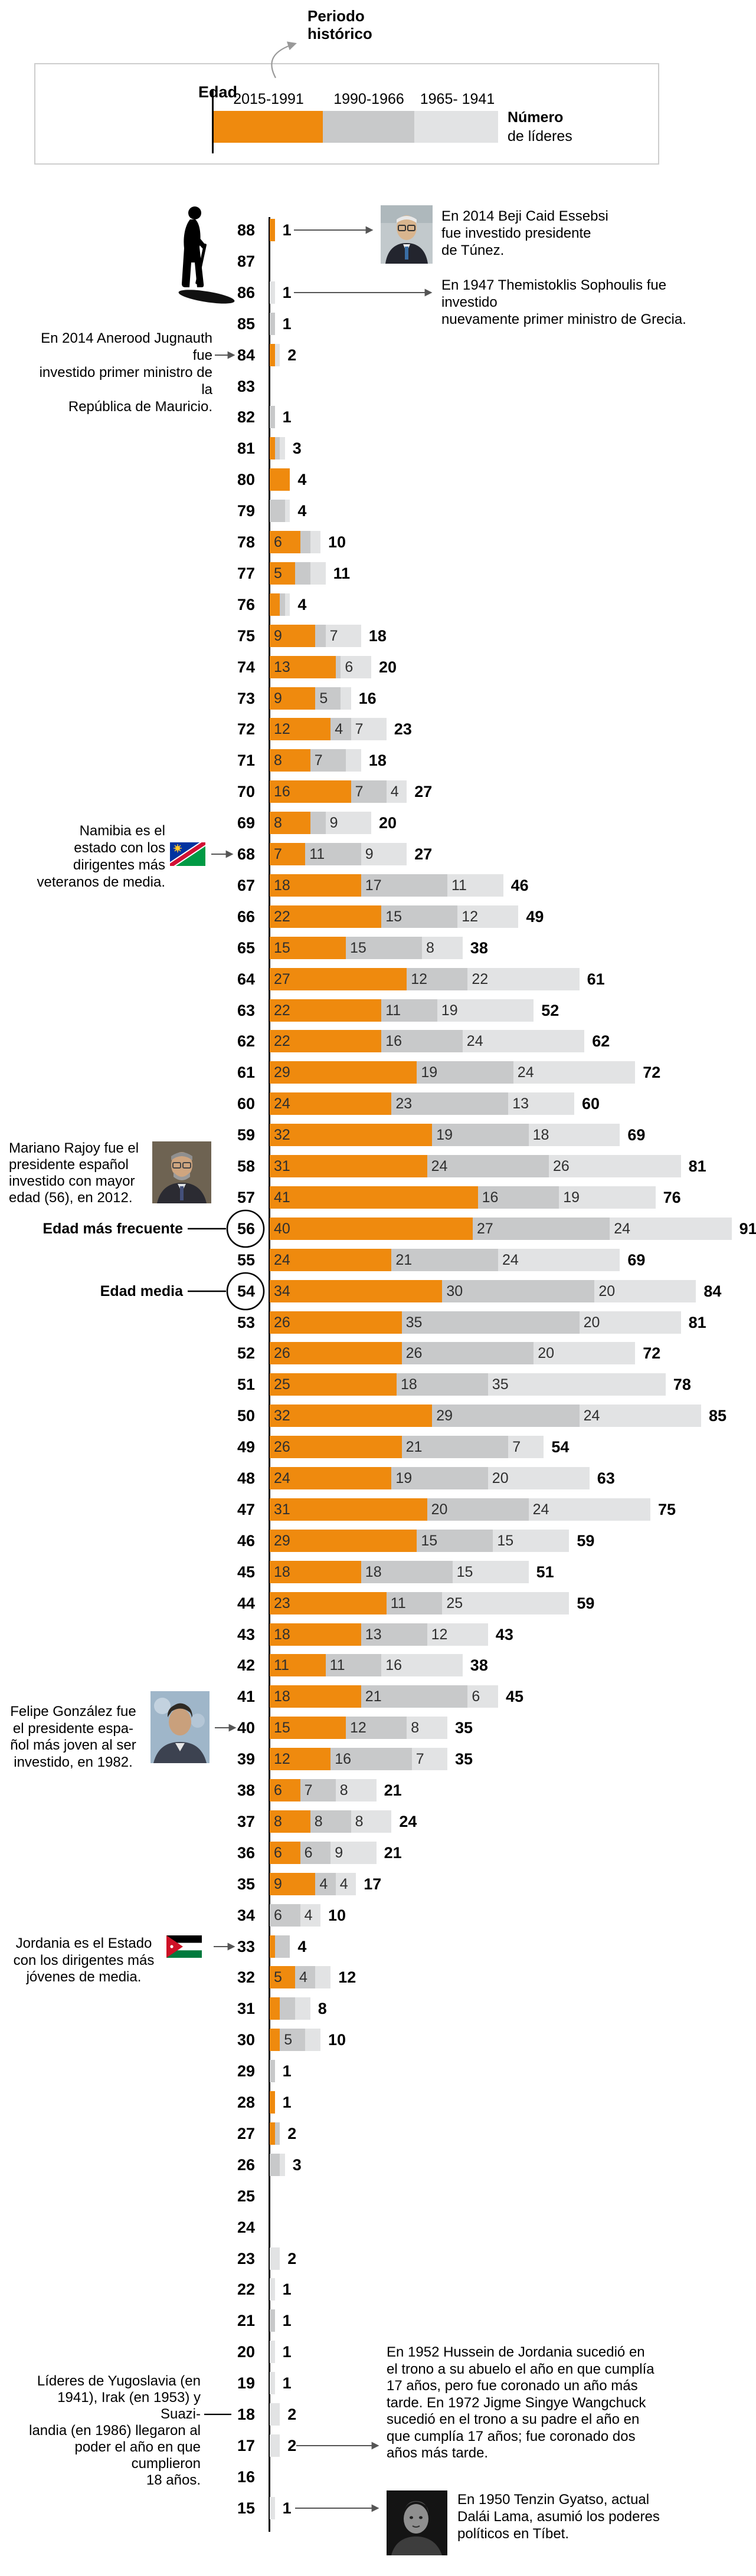 The width and height of the screenshot is (756, 2576). What do you see at coordinates (272, 2507) in the screenshot?
I see `bar-segment-1965- 1941-age-15` at bounding box center [272, 2507].